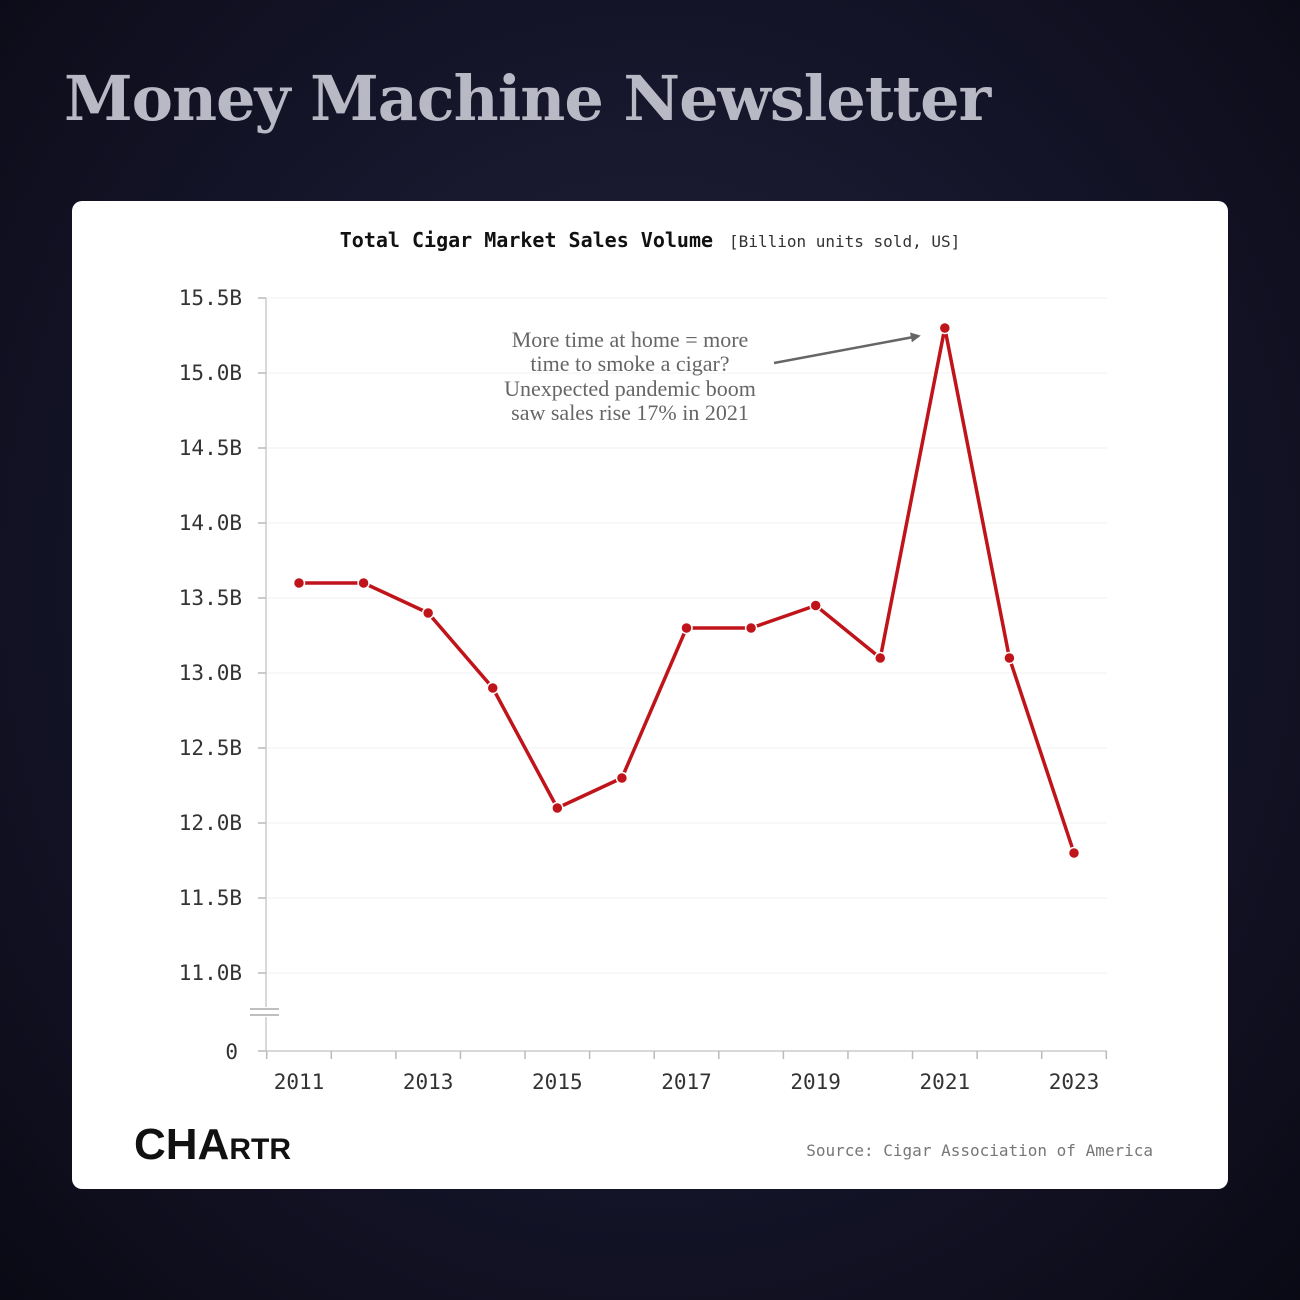 The width and height of the screenshot is (1300, 1300). What do you see at coordinates (210, 973) in the screenshot?
I see `y-tick-label: 11.0B` at bounding box center [210, 973].